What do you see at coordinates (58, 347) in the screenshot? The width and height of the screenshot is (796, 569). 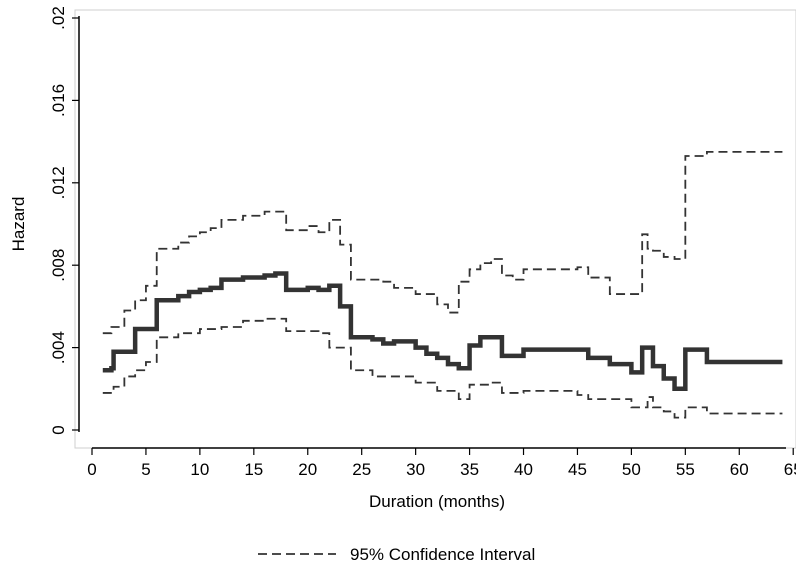 I see `y-tick-label: .004` at bounding box center [58, 347].